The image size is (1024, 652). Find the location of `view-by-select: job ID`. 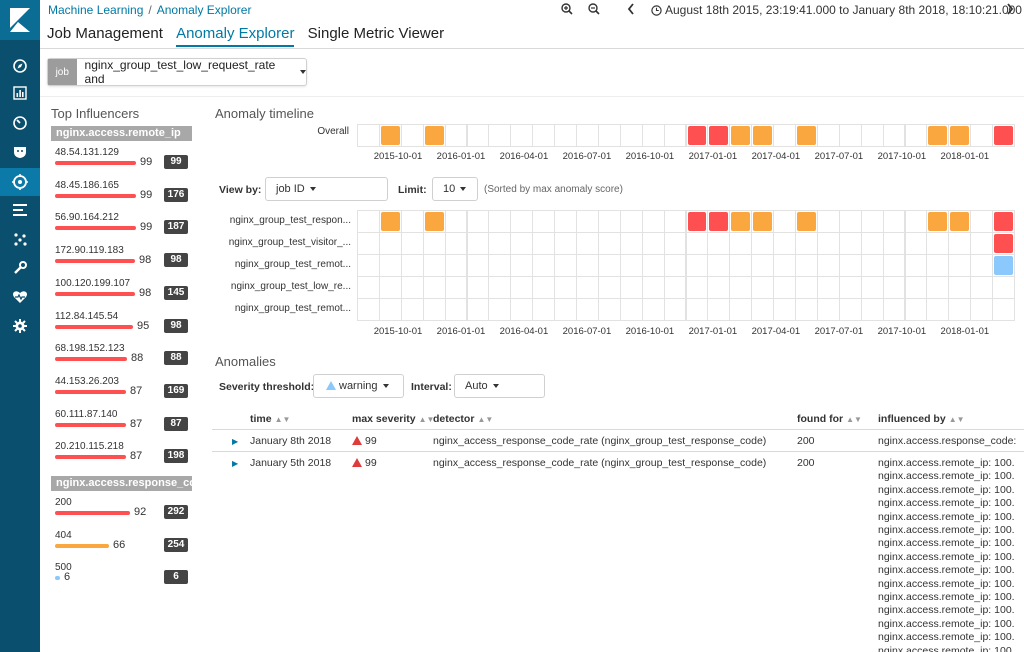

view-by-select: job ID is located at coordinates (326, 189).